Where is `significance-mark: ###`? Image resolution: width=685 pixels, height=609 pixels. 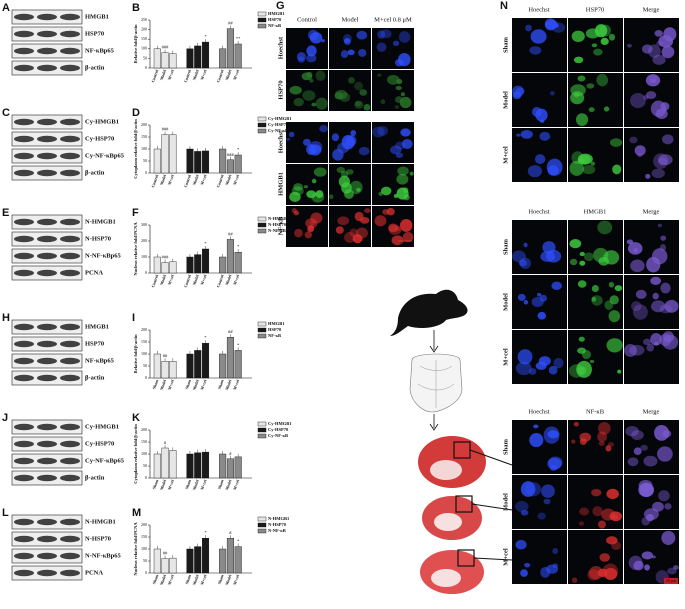 significance-mark: ### is located at coordinates (166, 129).